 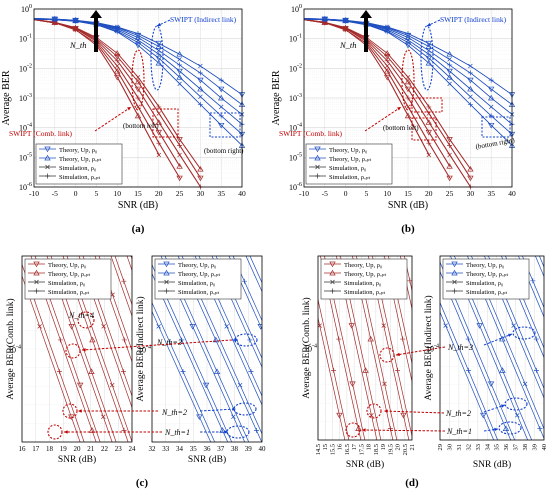 I want to click on ellipse-d-nth-2-left, so click(x=374, y=411).